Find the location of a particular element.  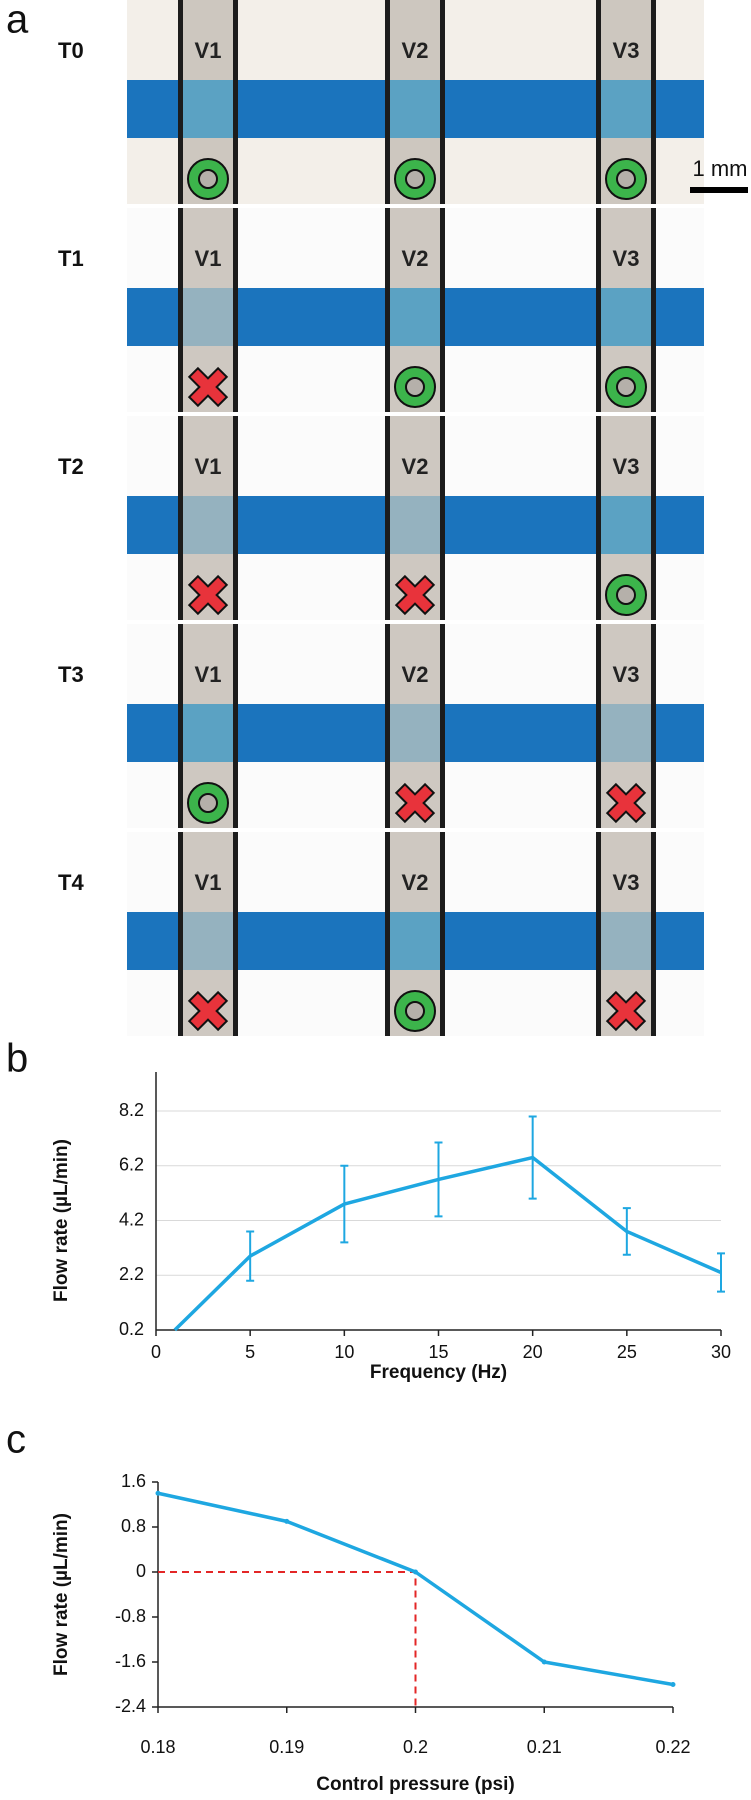

x-axis-label: Control pressure (psi) is located at coordinates (415, 1784).